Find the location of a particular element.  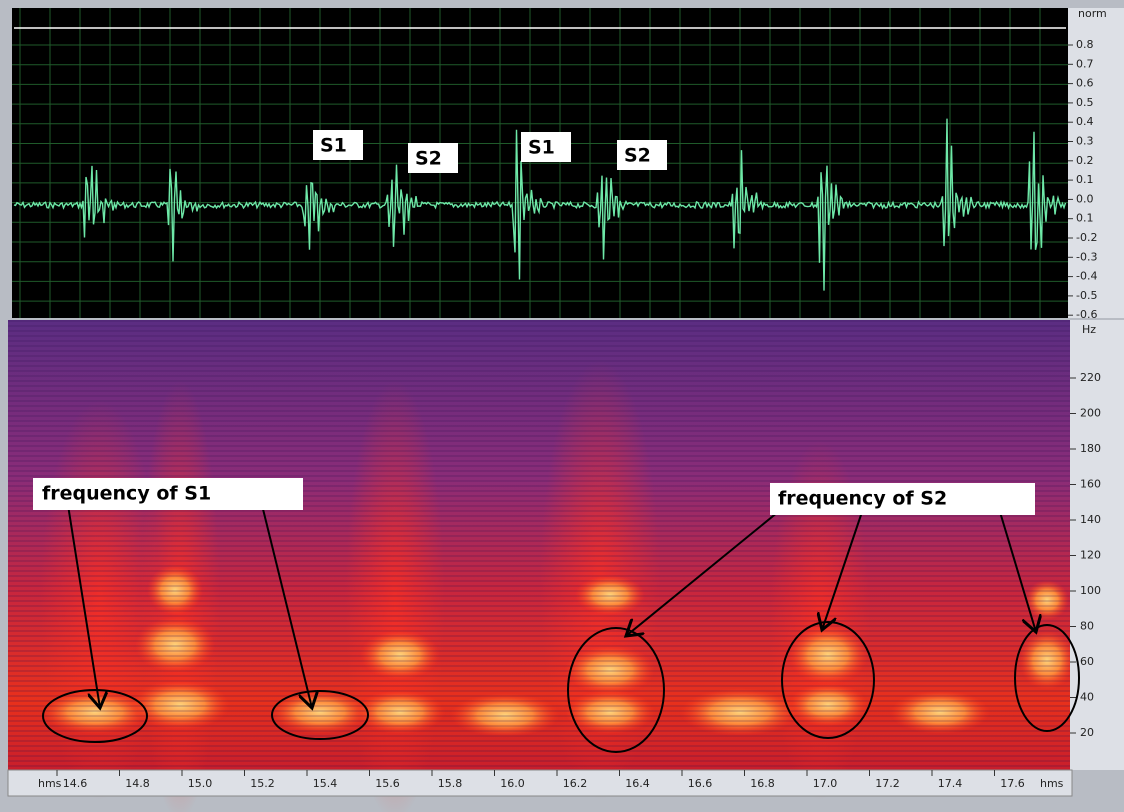

tick-label: 15.4 is located at coordinates (325, 783).